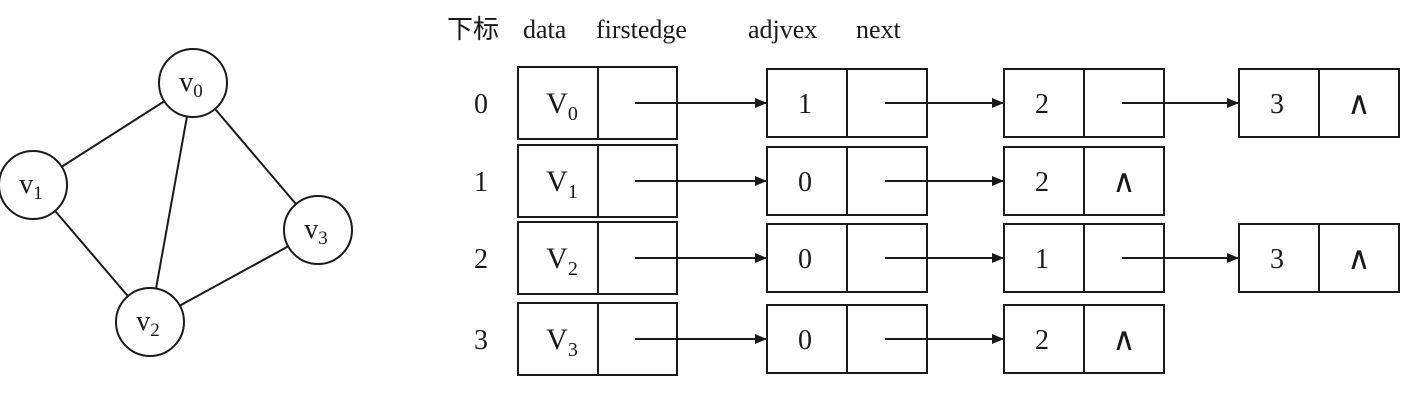 Image resolution: width=1411 pixels, height=408 pixels. What do you see at coordinates (473, 29) in the screenshot?
I see `header-index: 下标` at bounding box center [473, 29].